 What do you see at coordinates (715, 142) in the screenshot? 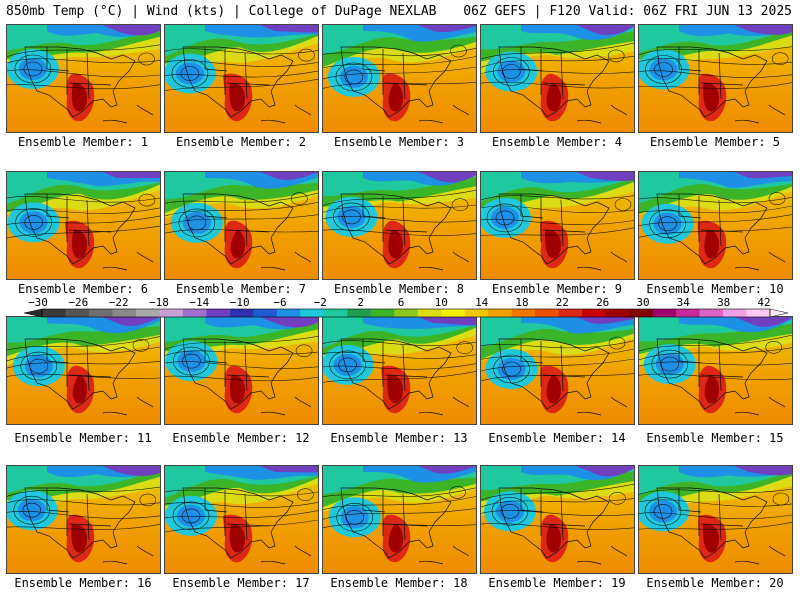
I see `ensemble-member-label: Ensemble Member: 5` at bounding box center [715, 142].